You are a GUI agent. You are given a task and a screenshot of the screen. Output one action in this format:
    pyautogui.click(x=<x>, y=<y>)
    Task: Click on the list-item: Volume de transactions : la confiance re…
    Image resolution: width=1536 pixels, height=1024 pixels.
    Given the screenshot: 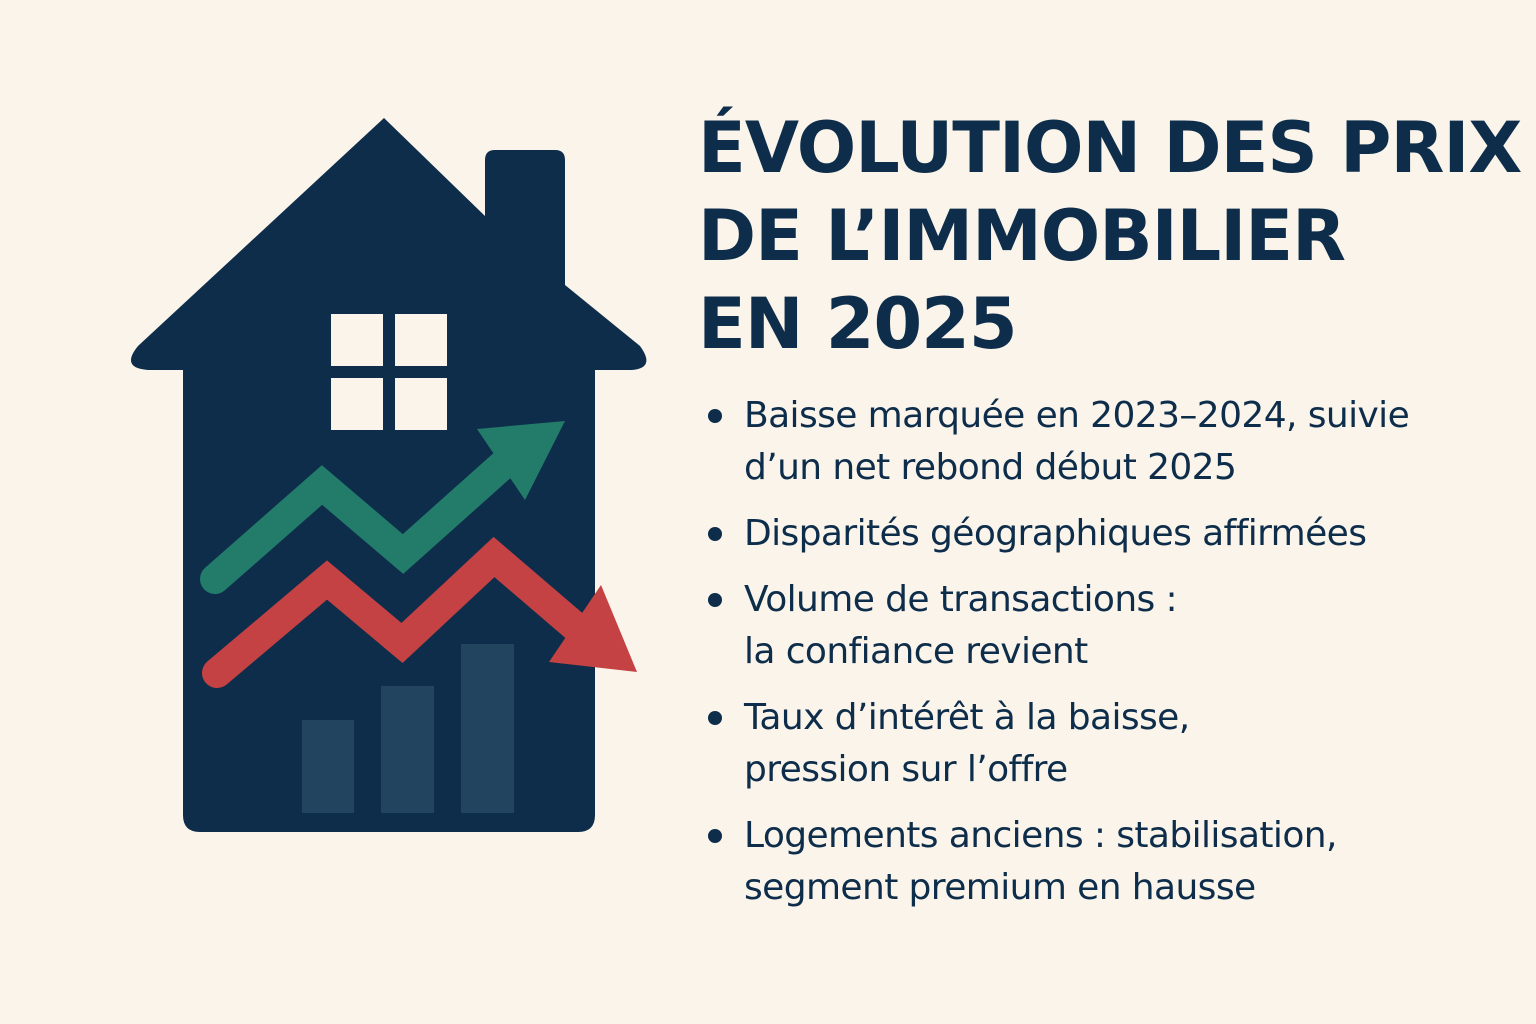 What is the action you would take?
    pyautogui.click(x=1104, y=626)
    